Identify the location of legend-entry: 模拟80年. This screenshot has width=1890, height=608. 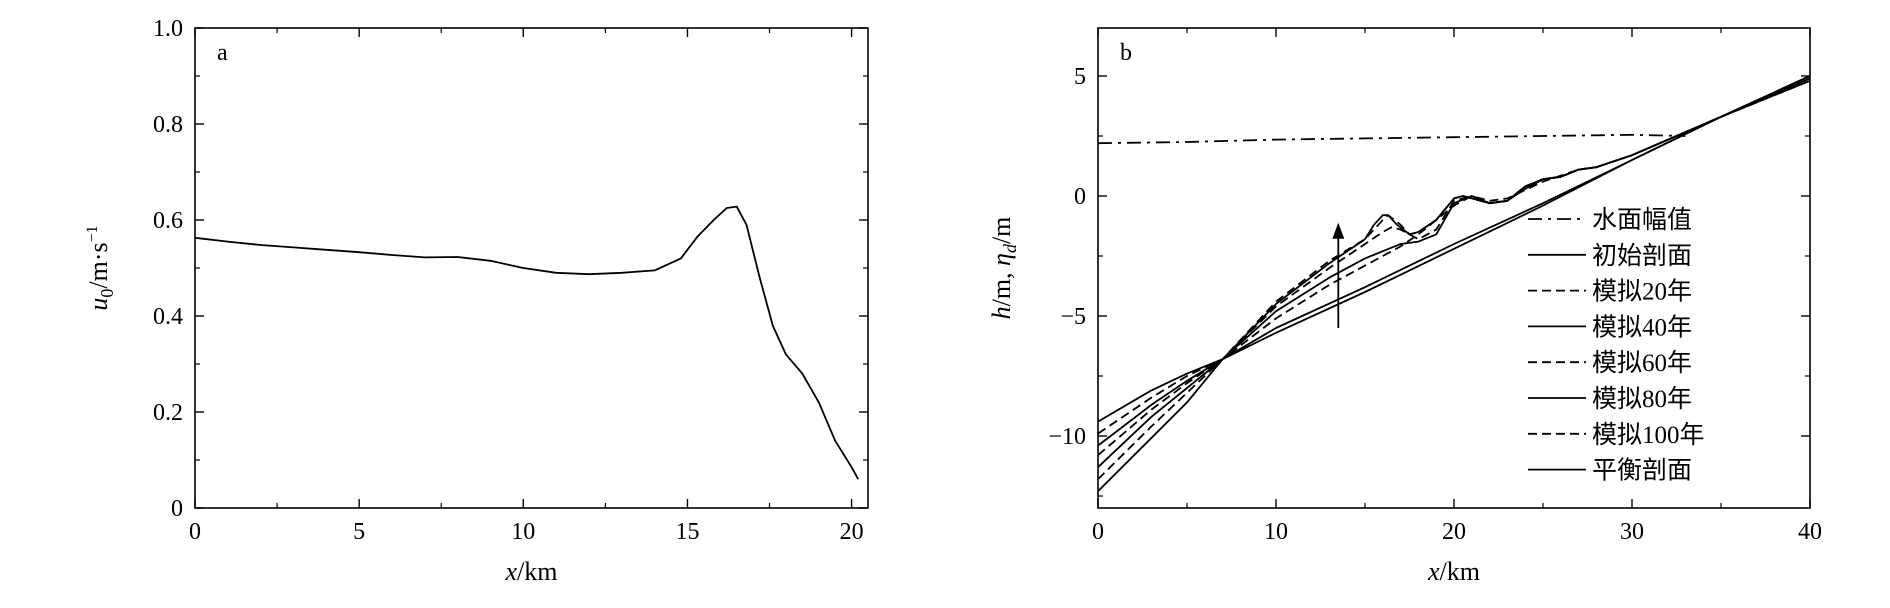
(1642, 399).